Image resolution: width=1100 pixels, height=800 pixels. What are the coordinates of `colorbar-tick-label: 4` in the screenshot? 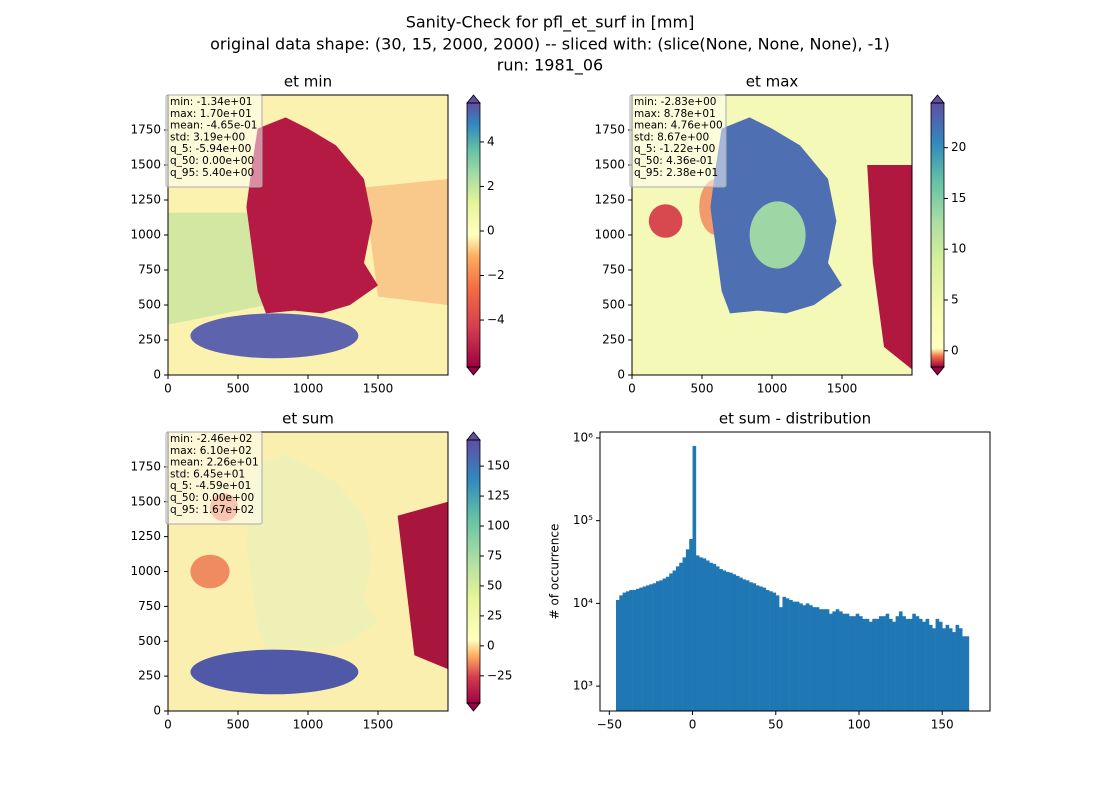 It's located at (491, 141).